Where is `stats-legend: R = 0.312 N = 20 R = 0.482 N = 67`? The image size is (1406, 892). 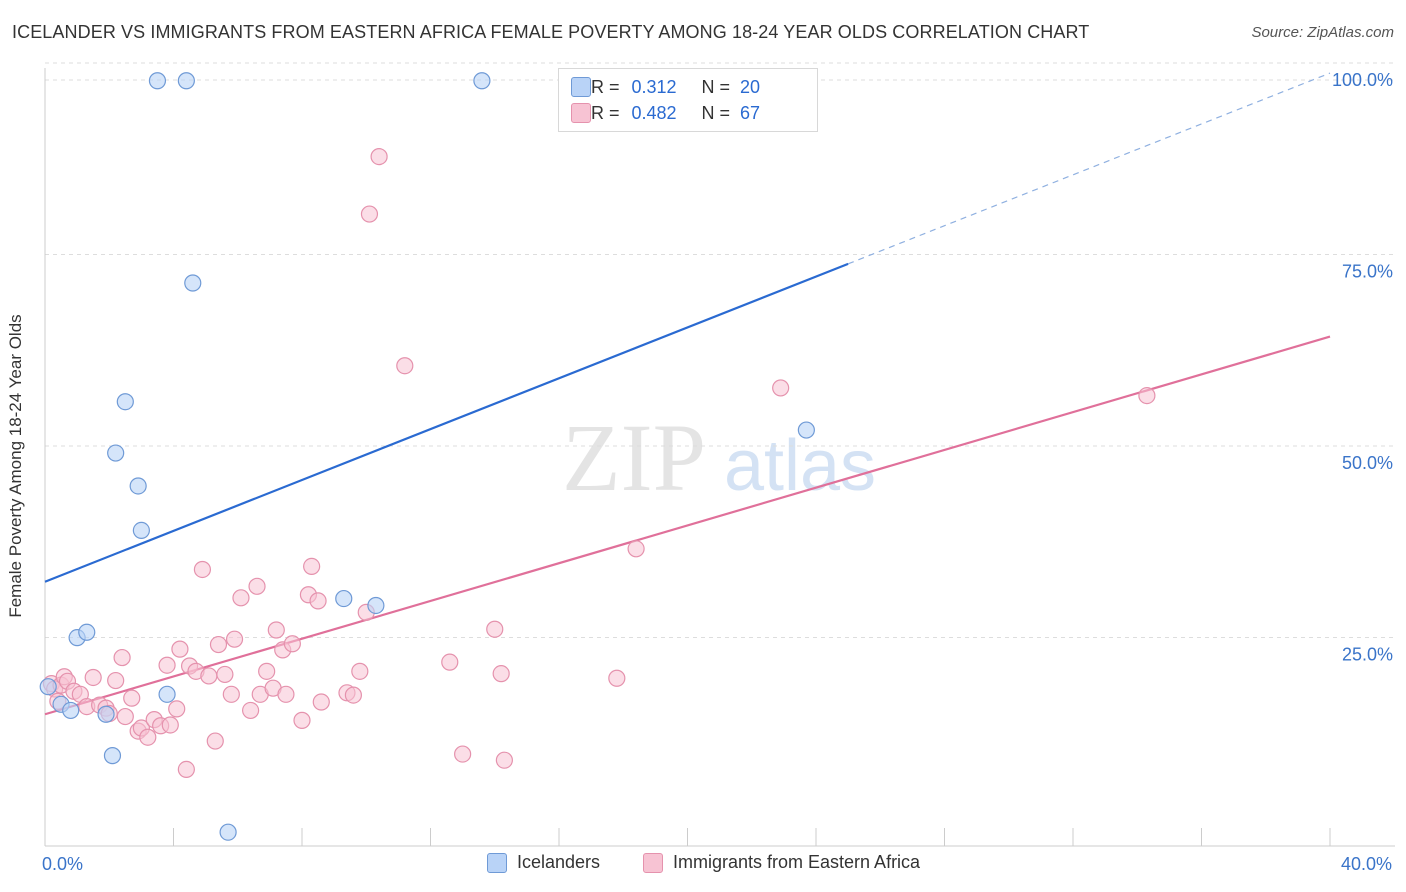
stats-legend: R = 0.312 N = 20 R = 0.482 N = 67 is located at coordinates (688, 100).